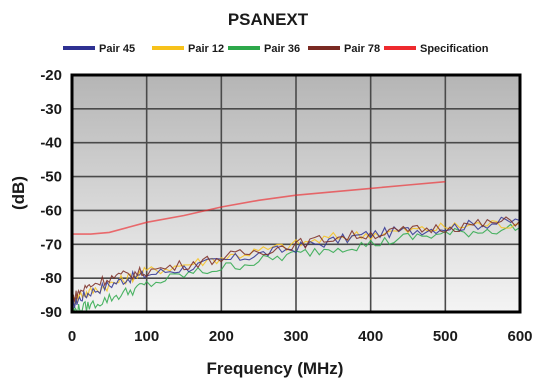 The height and width of the screenshot is (383, 536). I want to click on x-tick-label: 100, so click(146, 336).